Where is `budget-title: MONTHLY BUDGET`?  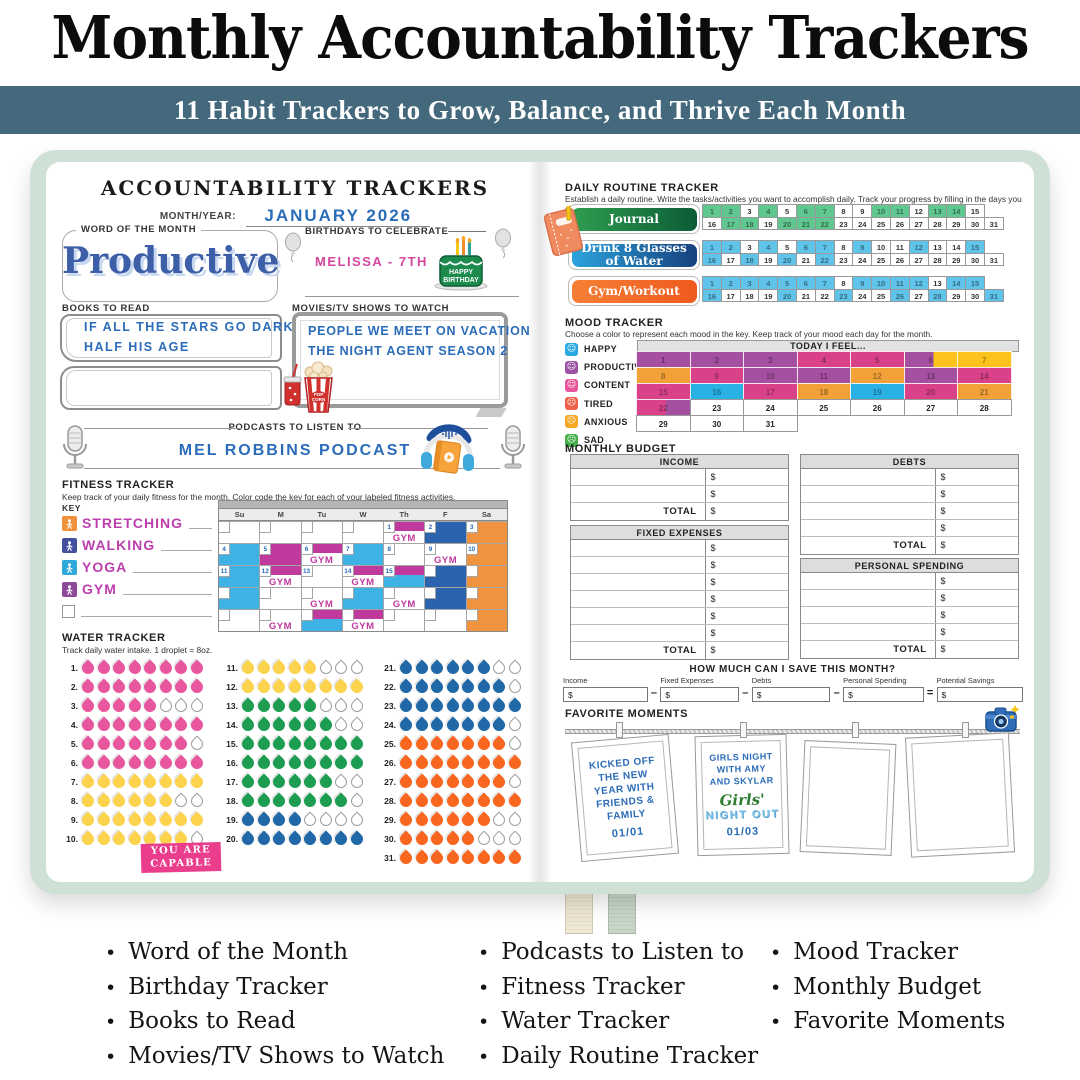
budget-title: MONTHLY BUDGET is located at coordinates (621, 449).